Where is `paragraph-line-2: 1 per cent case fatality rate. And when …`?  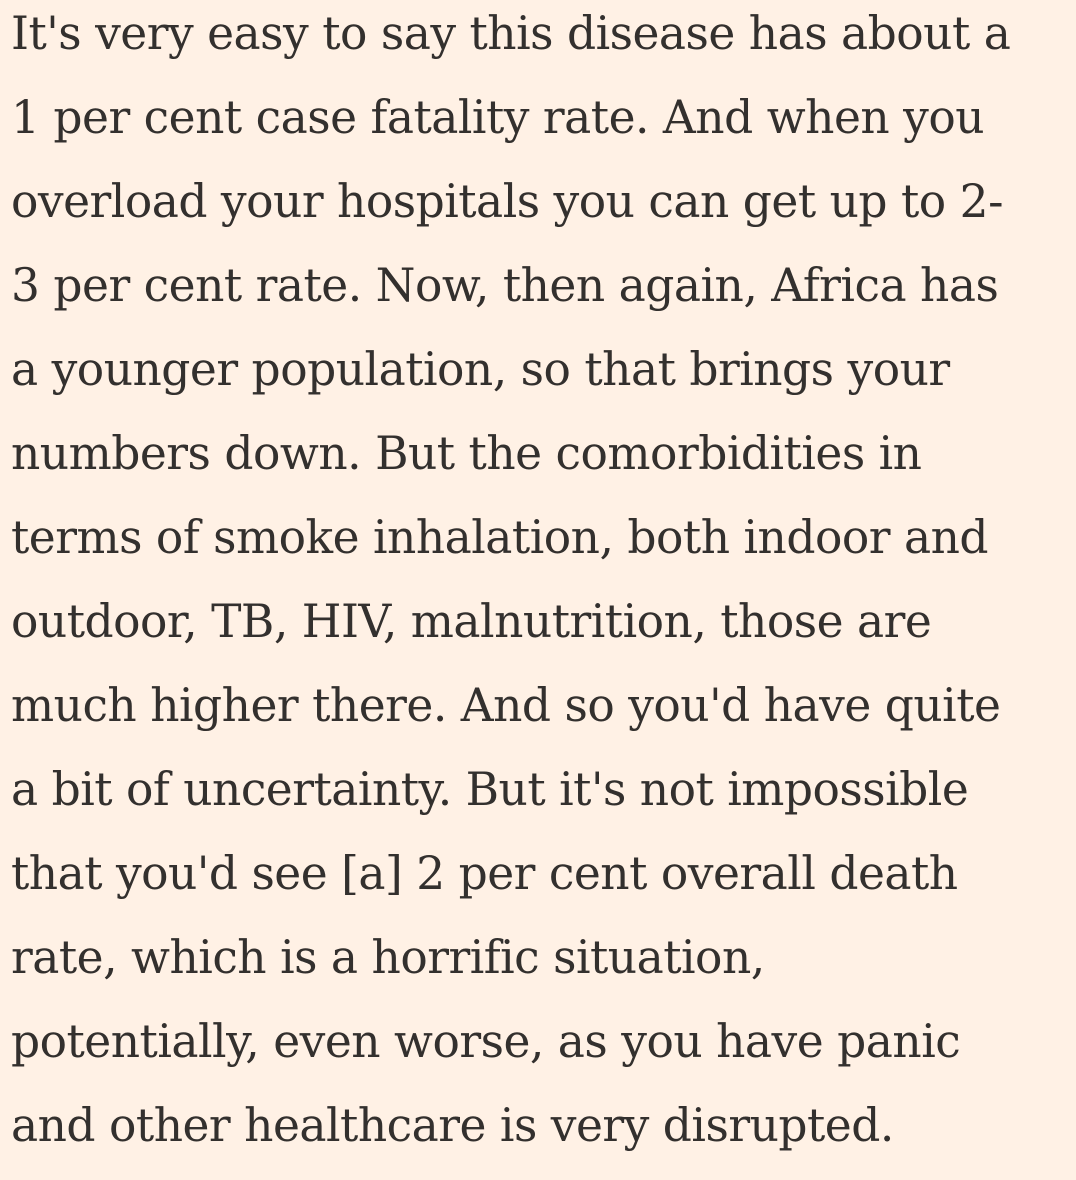
paragraph-line-2: 1 per cent case fatality rate. And when … is located at coordinates (498, 117).